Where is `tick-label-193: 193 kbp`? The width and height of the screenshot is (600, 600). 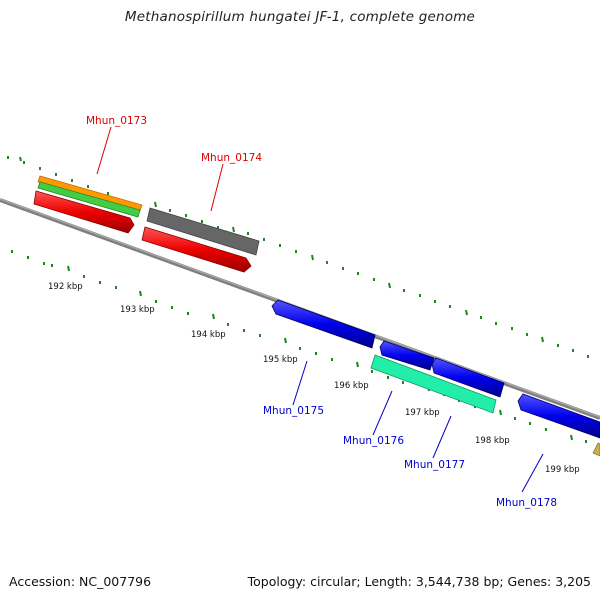 tick-label-193: 193 kbp is located at coordinates (137, 310).